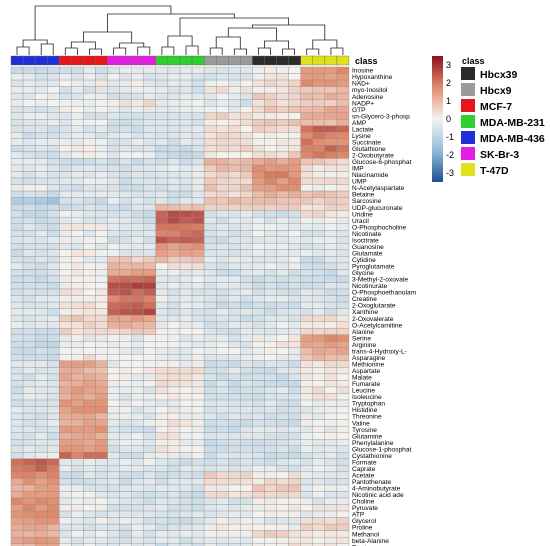 The height and width of the screenshot is (546, 550). Describe the element at coordinates (366, 384) in the screenshot. I see `metabolite-label: Fumarate` at that location.